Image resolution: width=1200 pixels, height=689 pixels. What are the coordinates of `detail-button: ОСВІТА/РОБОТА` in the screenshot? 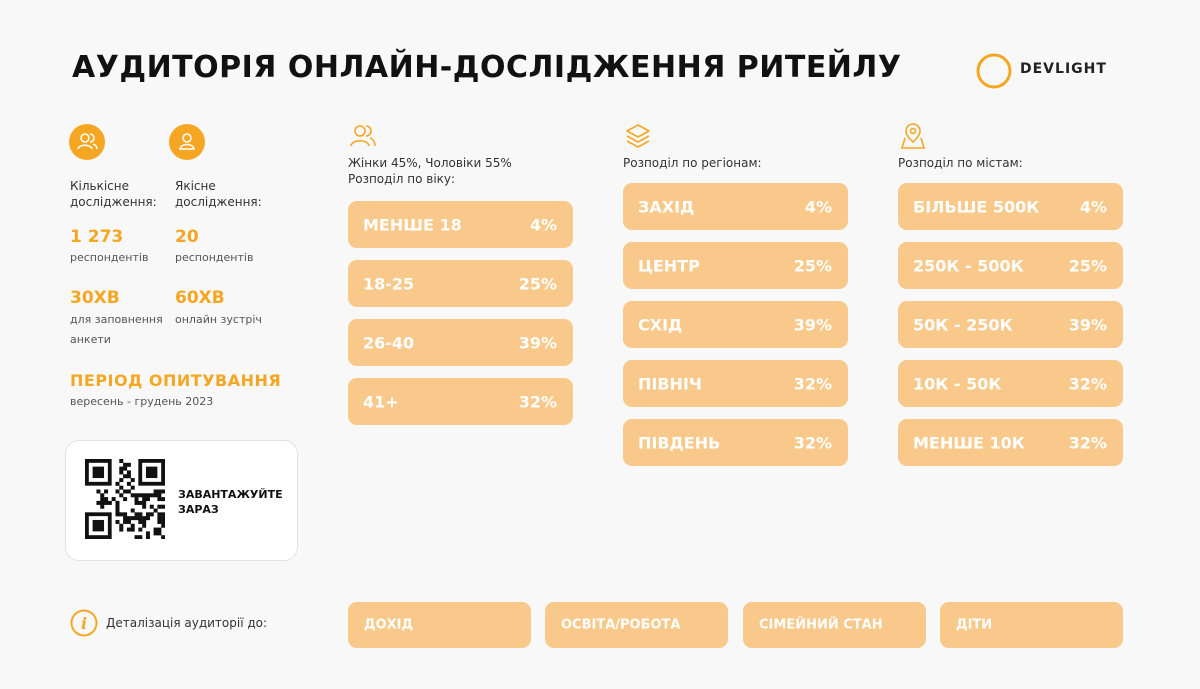 It's located at (636, 625).